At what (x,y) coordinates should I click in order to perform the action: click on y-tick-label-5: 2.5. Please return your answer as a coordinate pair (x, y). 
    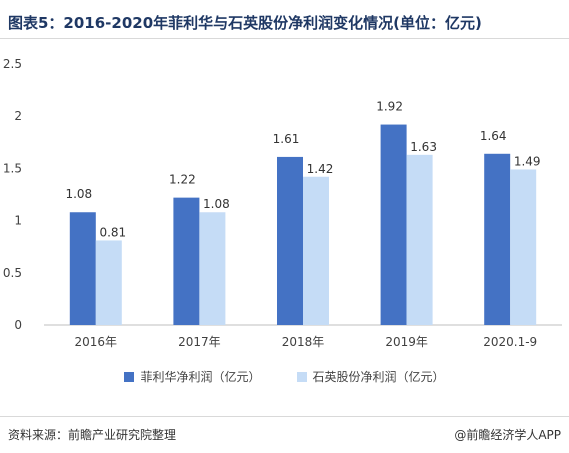
    Looking at the image, I should click on (12, 64).